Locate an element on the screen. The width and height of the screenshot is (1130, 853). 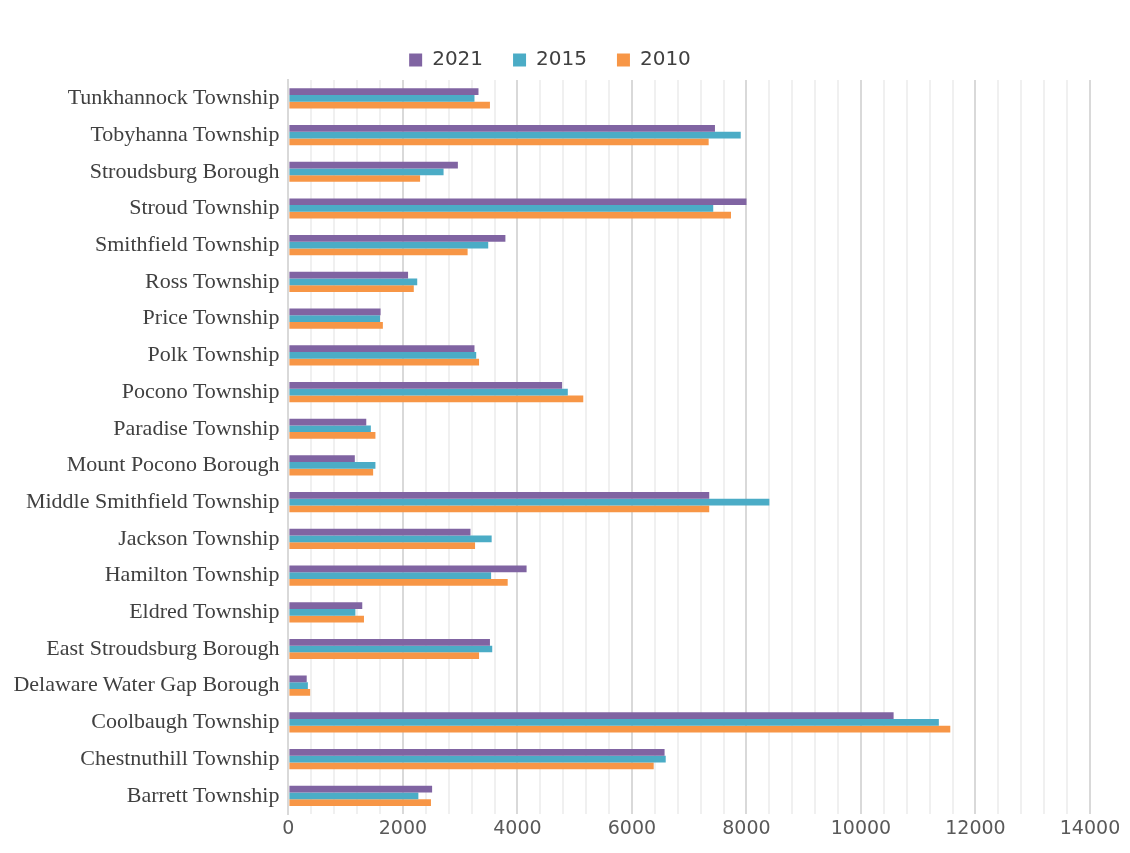
y-tick-label: Polk Township is located at coordinates (213, 354).